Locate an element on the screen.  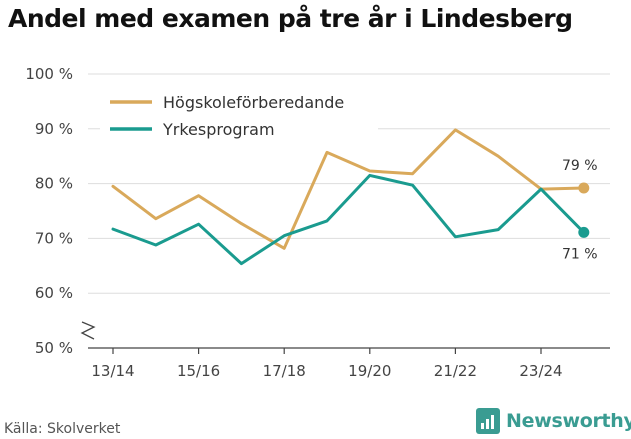
legend-entry: Högskoleförberedande is located at coordinates (253, 102).